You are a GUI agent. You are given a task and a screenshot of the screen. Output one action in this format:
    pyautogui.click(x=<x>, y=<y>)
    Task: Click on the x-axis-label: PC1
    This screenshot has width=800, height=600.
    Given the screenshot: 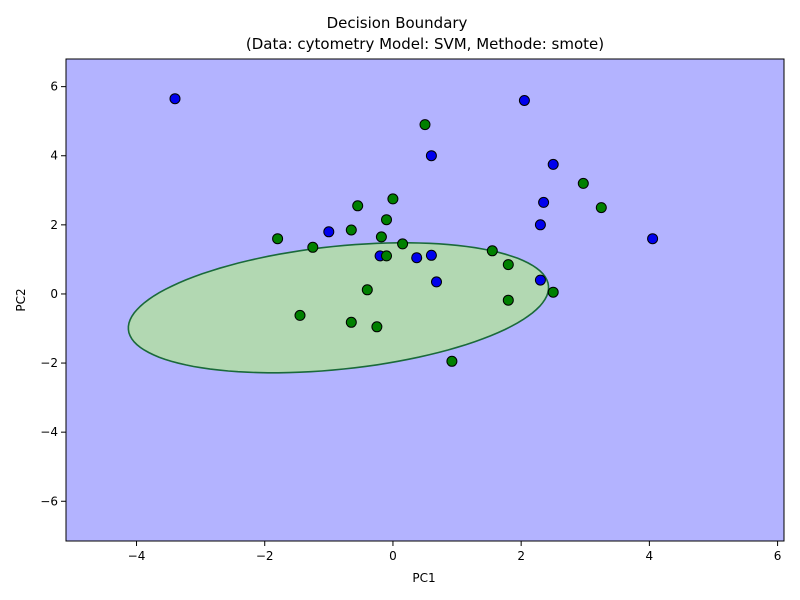 What is the action you would take?
    pyautogui.click(x=423, y=578)
    